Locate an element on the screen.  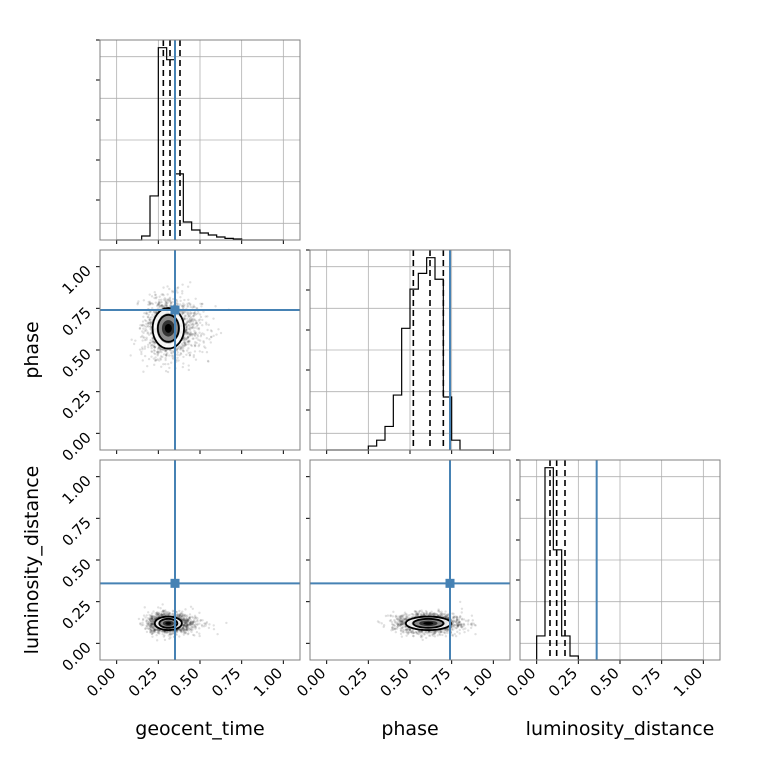
y-tick-label: 0.75 is located at coordinates (76, 531).